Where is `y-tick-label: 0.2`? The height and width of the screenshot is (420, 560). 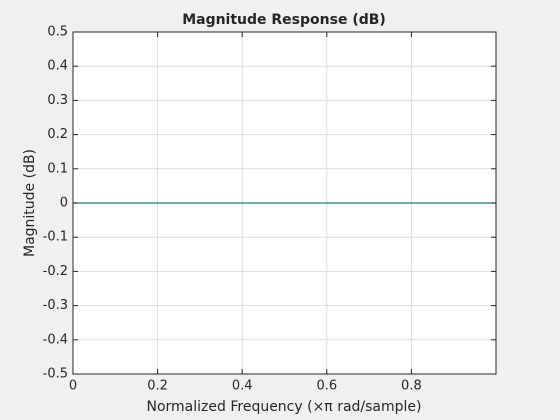 y-tick-label: 0.2 is located at coordinates (57, 134).